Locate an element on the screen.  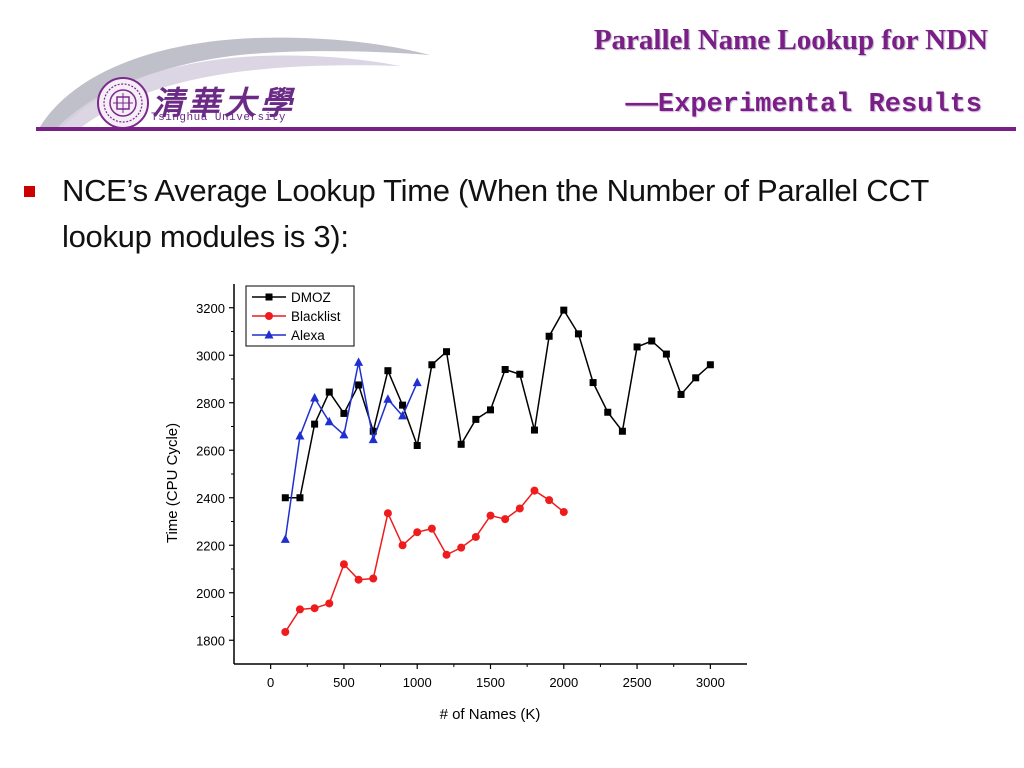
x-axis-label: # of Names (K) is located at coordinates (490, 714).